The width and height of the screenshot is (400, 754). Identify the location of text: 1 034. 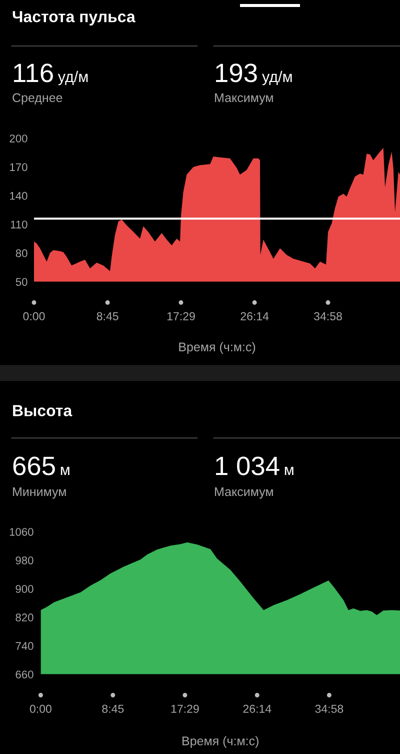
(248, 466).